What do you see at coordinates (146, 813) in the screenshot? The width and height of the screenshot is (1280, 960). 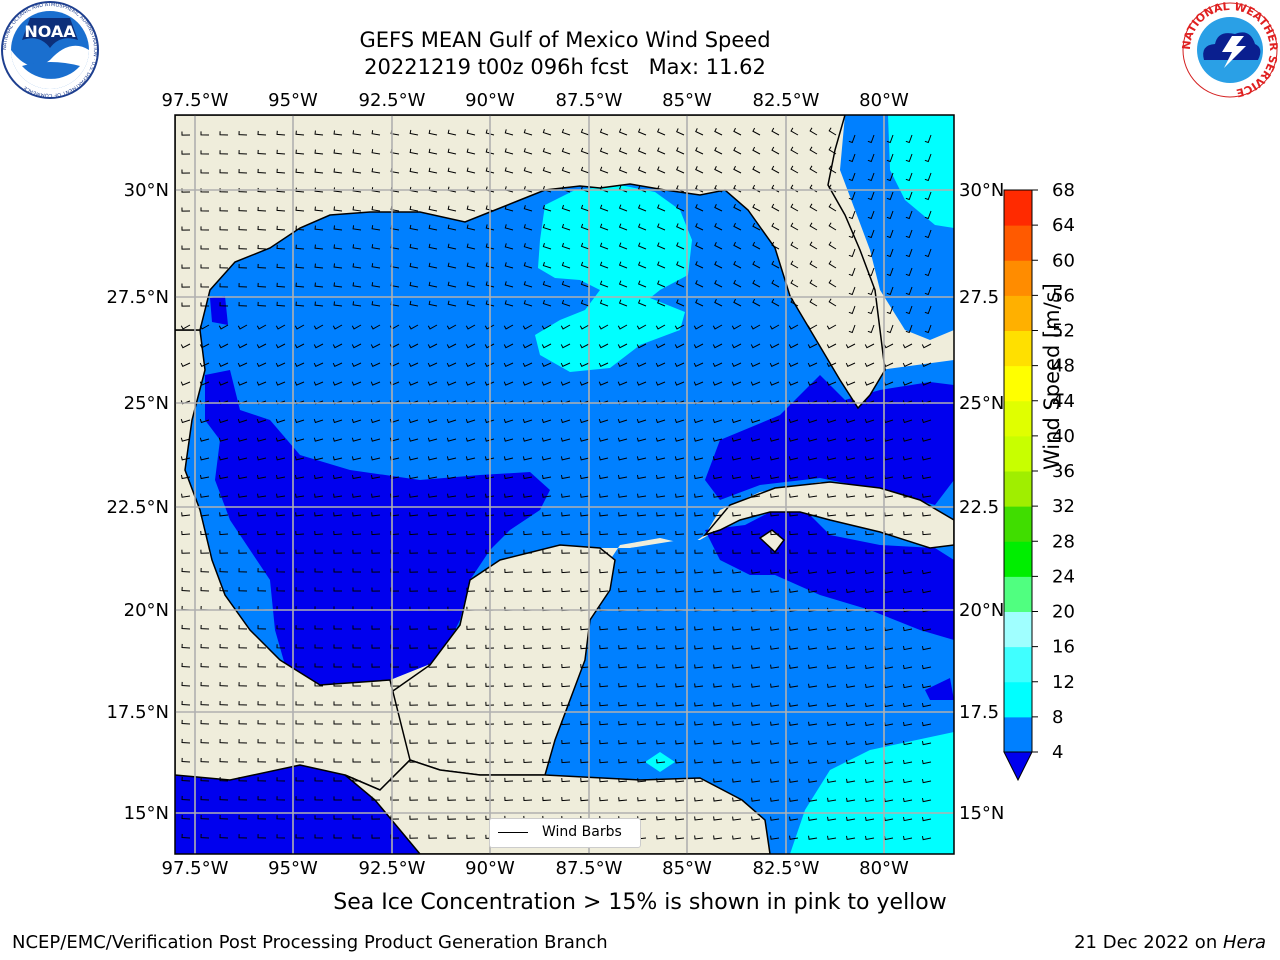 I see `lat-tick-left: 15°N` at bounding box center [146, 813].